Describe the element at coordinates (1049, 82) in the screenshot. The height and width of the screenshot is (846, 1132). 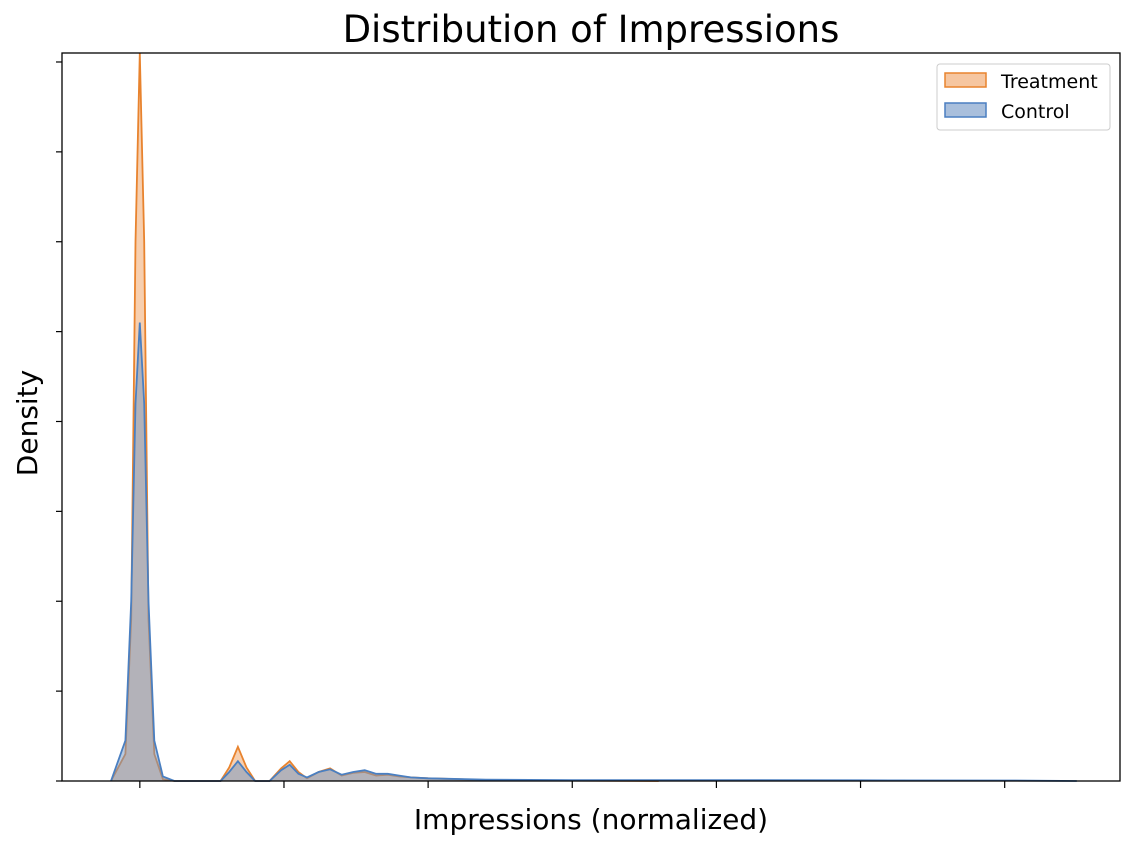
I see `legend-label-treatment: Treatment` at that location.